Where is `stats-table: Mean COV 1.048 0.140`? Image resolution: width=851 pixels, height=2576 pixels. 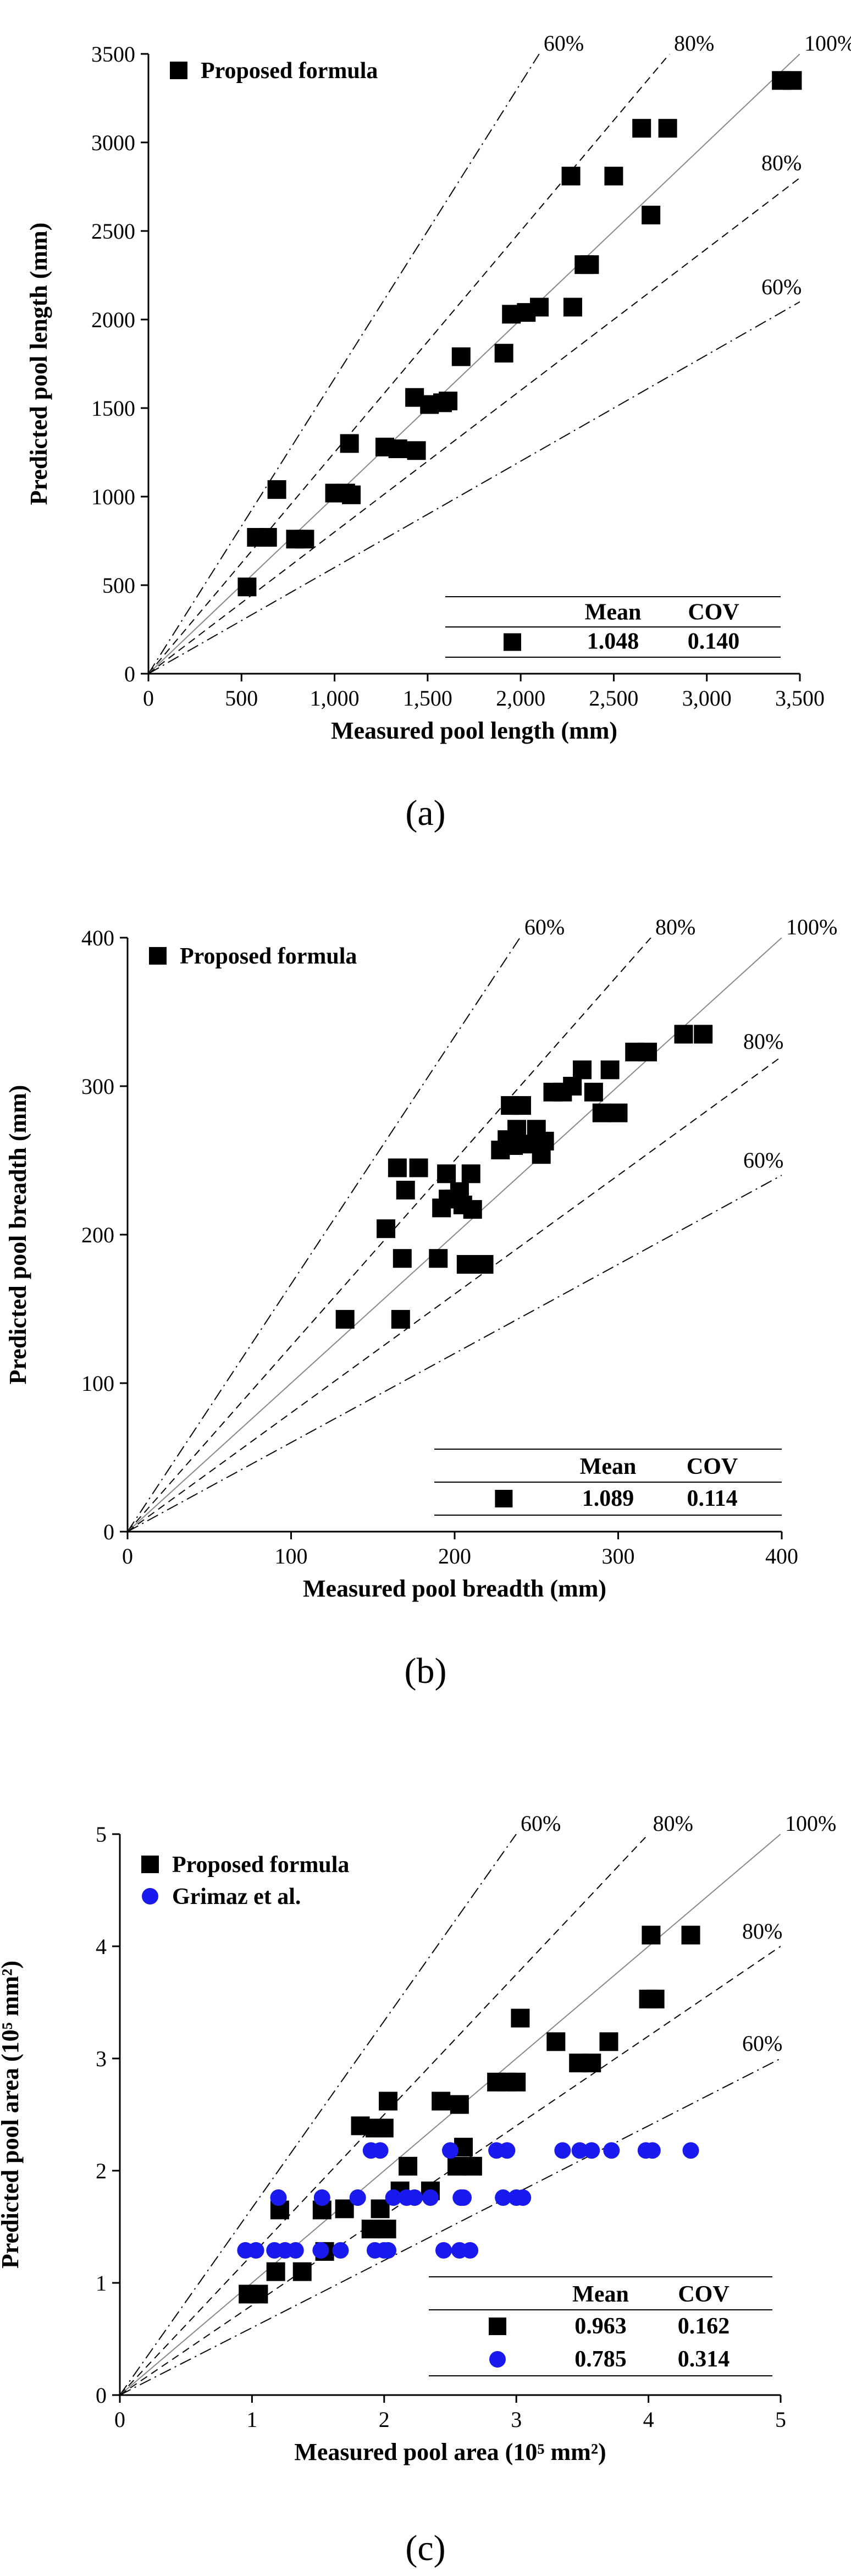 stats-table: Mean COV 1.048 0.140 is located at coordinates (613, 627).